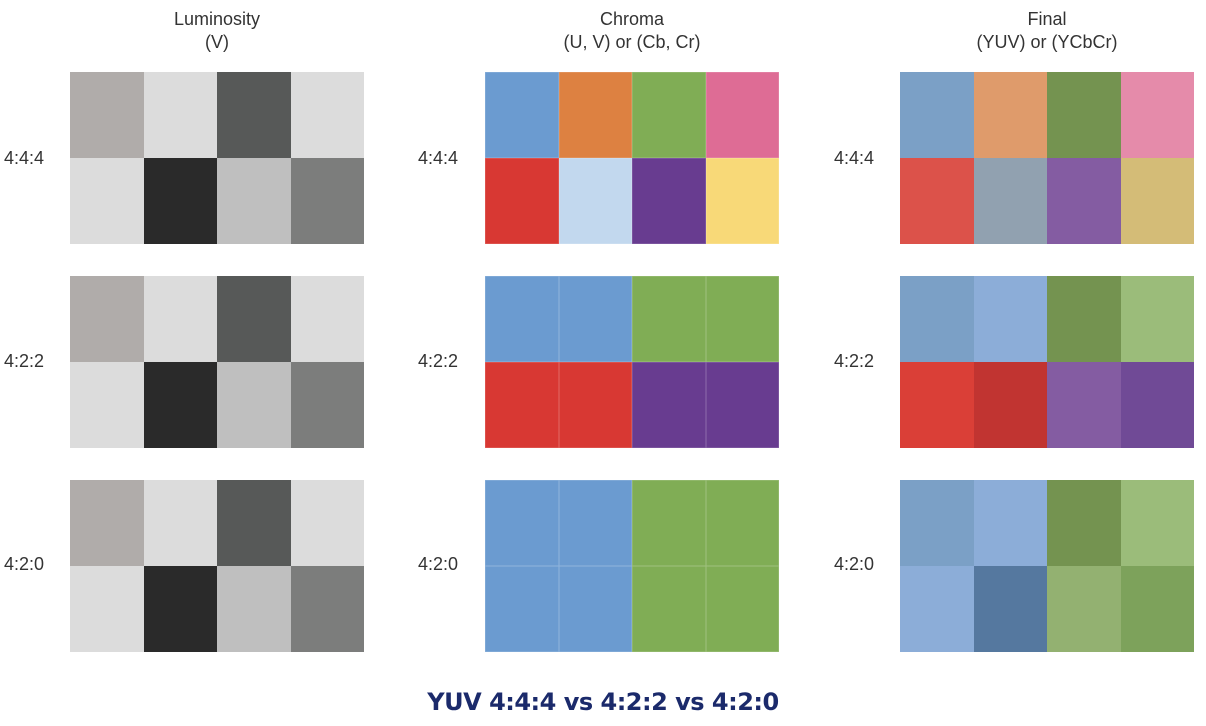 The height and width of the screenshot is (726, 1206). What do you see at coordinates (1047, 19) in the screenshot?
I see `final-title: Final` at bounding box center [1047, 19].